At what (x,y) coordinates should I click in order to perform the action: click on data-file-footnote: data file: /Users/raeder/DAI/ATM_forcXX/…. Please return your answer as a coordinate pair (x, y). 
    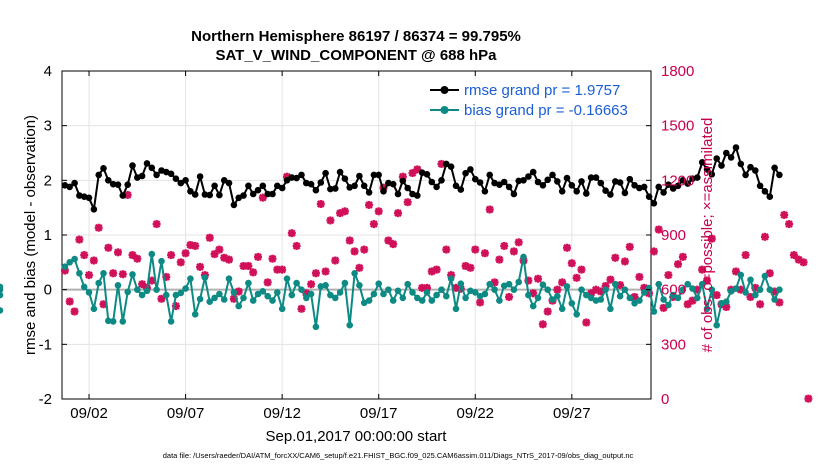
    Looking at the image, I should click on (398, 455).